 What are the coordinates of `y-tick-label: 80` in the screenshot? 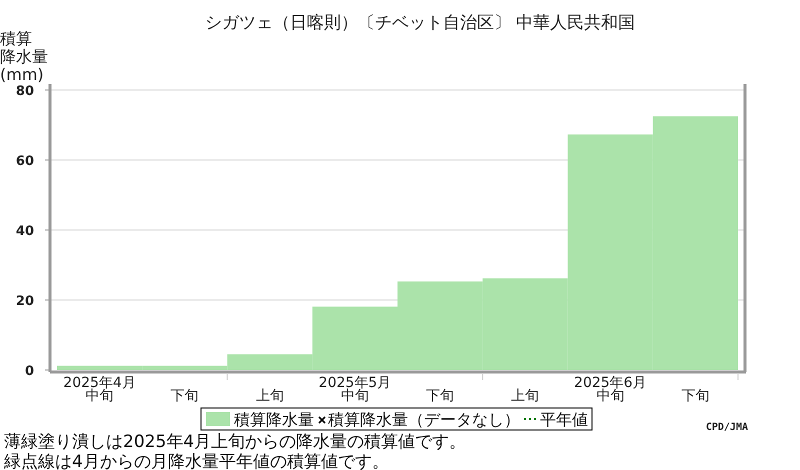 It's located at (25, 91).